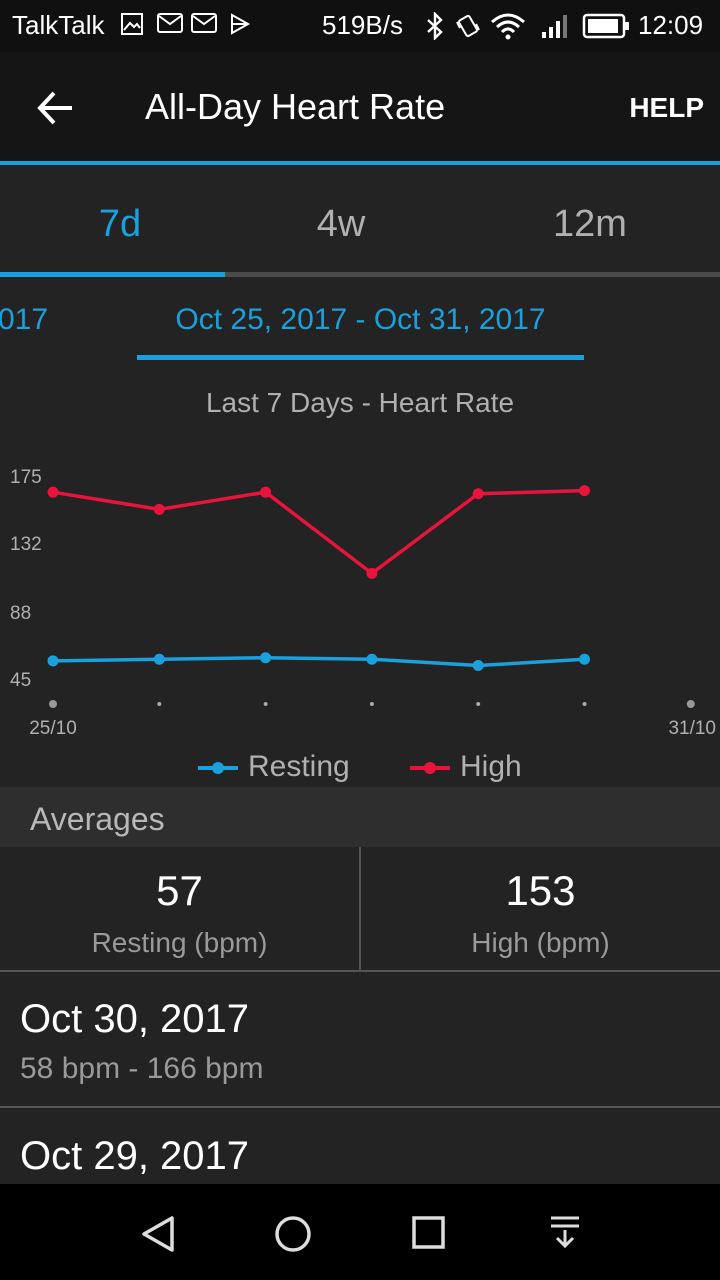 The height and width of the screenshot is (1280, 720). What do you see at coordinates (26, 544) in the screenshot?
I see `y-tick-label: 132` at bounding box center [26, 544].